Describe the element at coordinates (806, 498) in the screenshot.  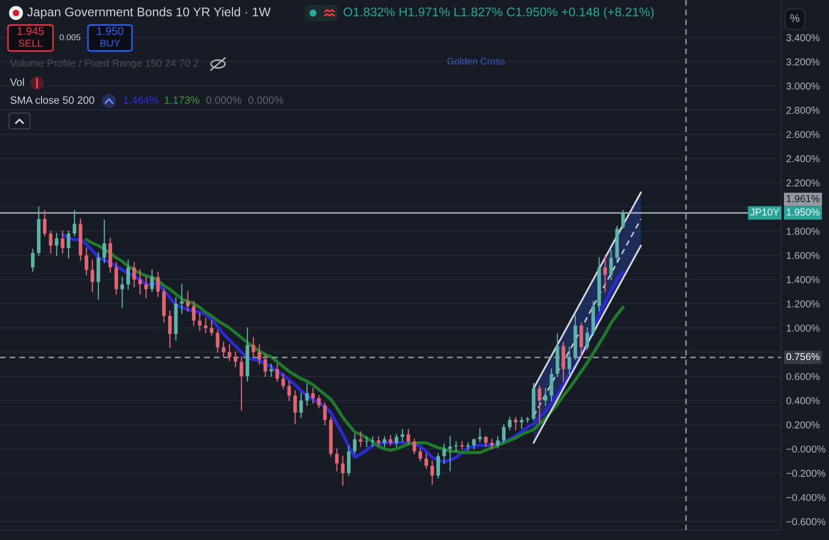
I see `y-tick-label: −0.400%` at that location.